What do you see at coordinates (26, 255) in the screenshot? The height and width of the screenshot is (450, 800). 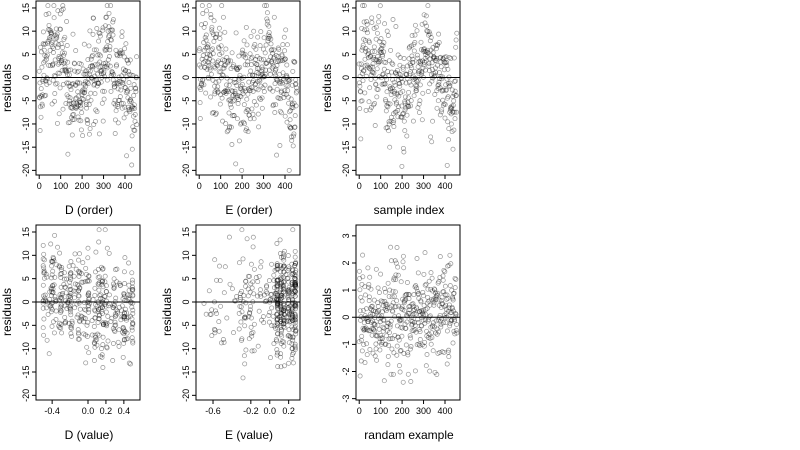 I see `y-tick-label: 10` at bounding box center [26, 255].